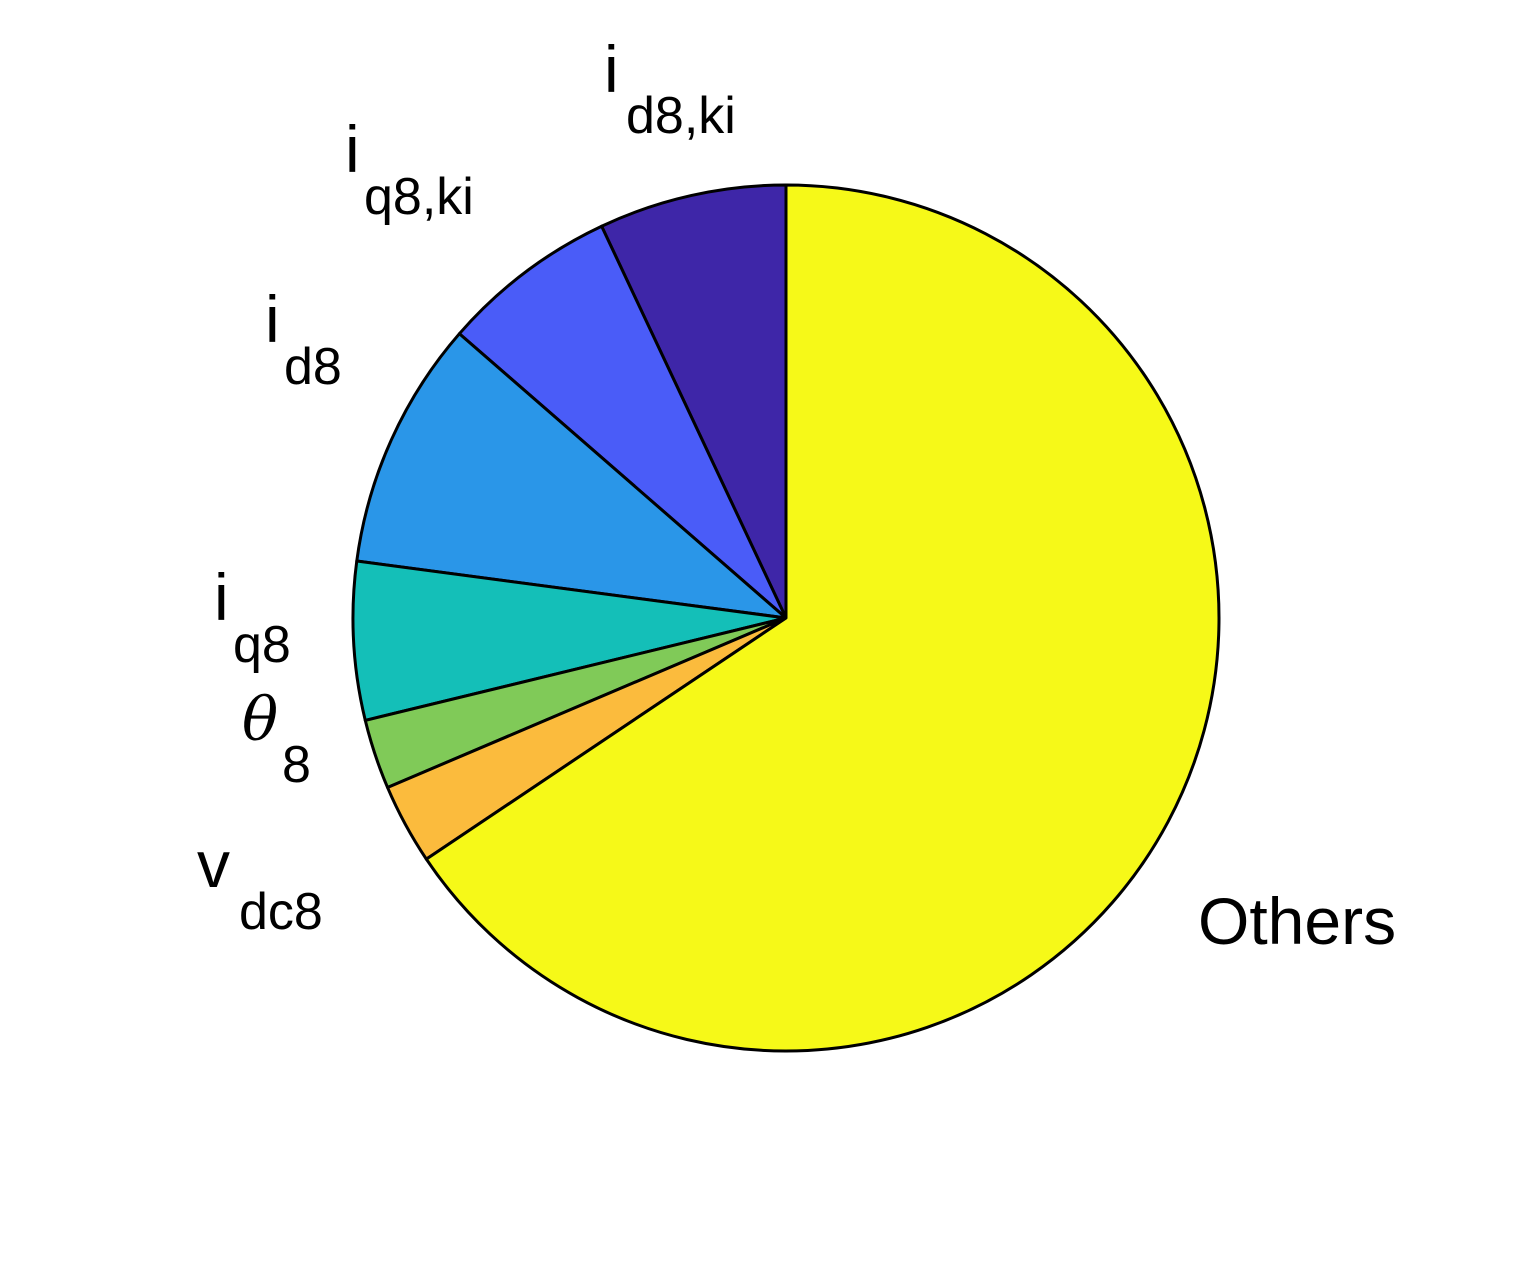 This screenshot has width=1519, height=1281. I want to click on pie-slice-iq8ki, so click(622, 422).